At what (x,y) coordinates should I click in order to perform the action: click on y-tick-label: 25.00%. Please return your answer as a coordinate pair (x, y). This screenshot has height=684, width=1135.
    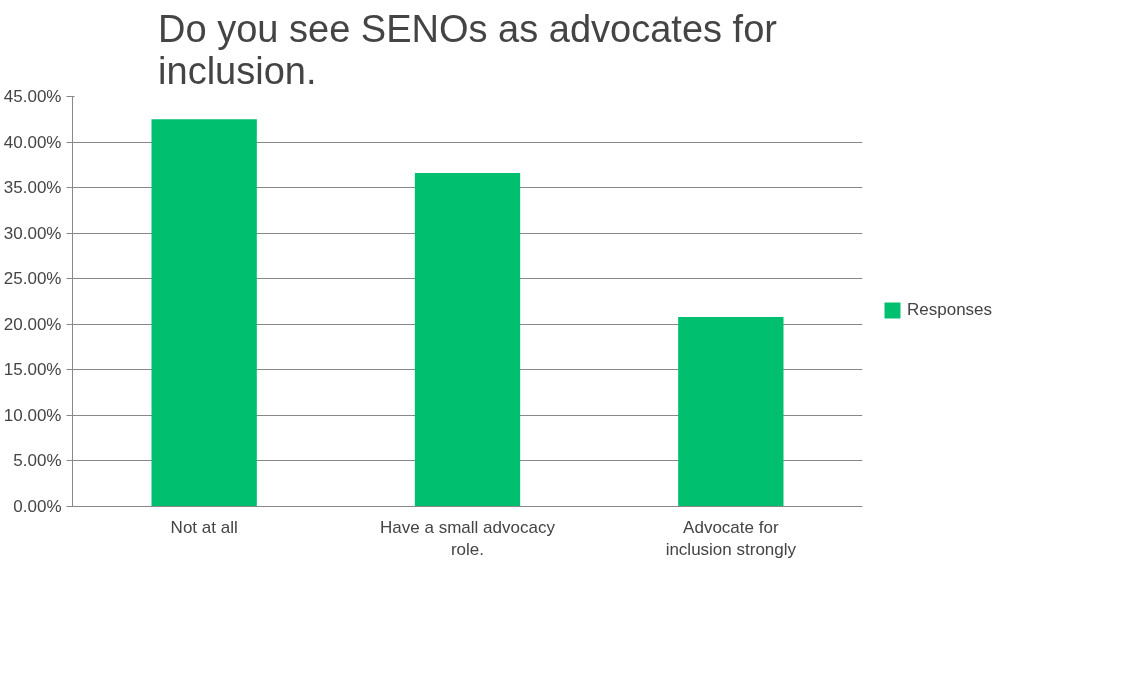
    Looking at the image, I should click on (32, 279).